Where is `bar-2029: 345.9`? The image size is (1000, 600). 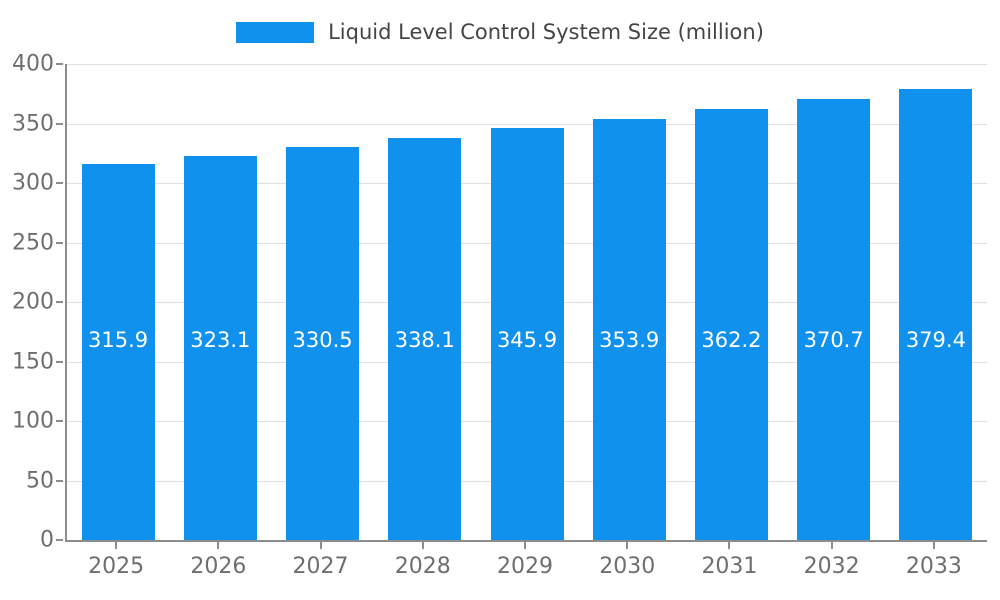 bar-2029: 345.9 is located at coordinates (527, 334).